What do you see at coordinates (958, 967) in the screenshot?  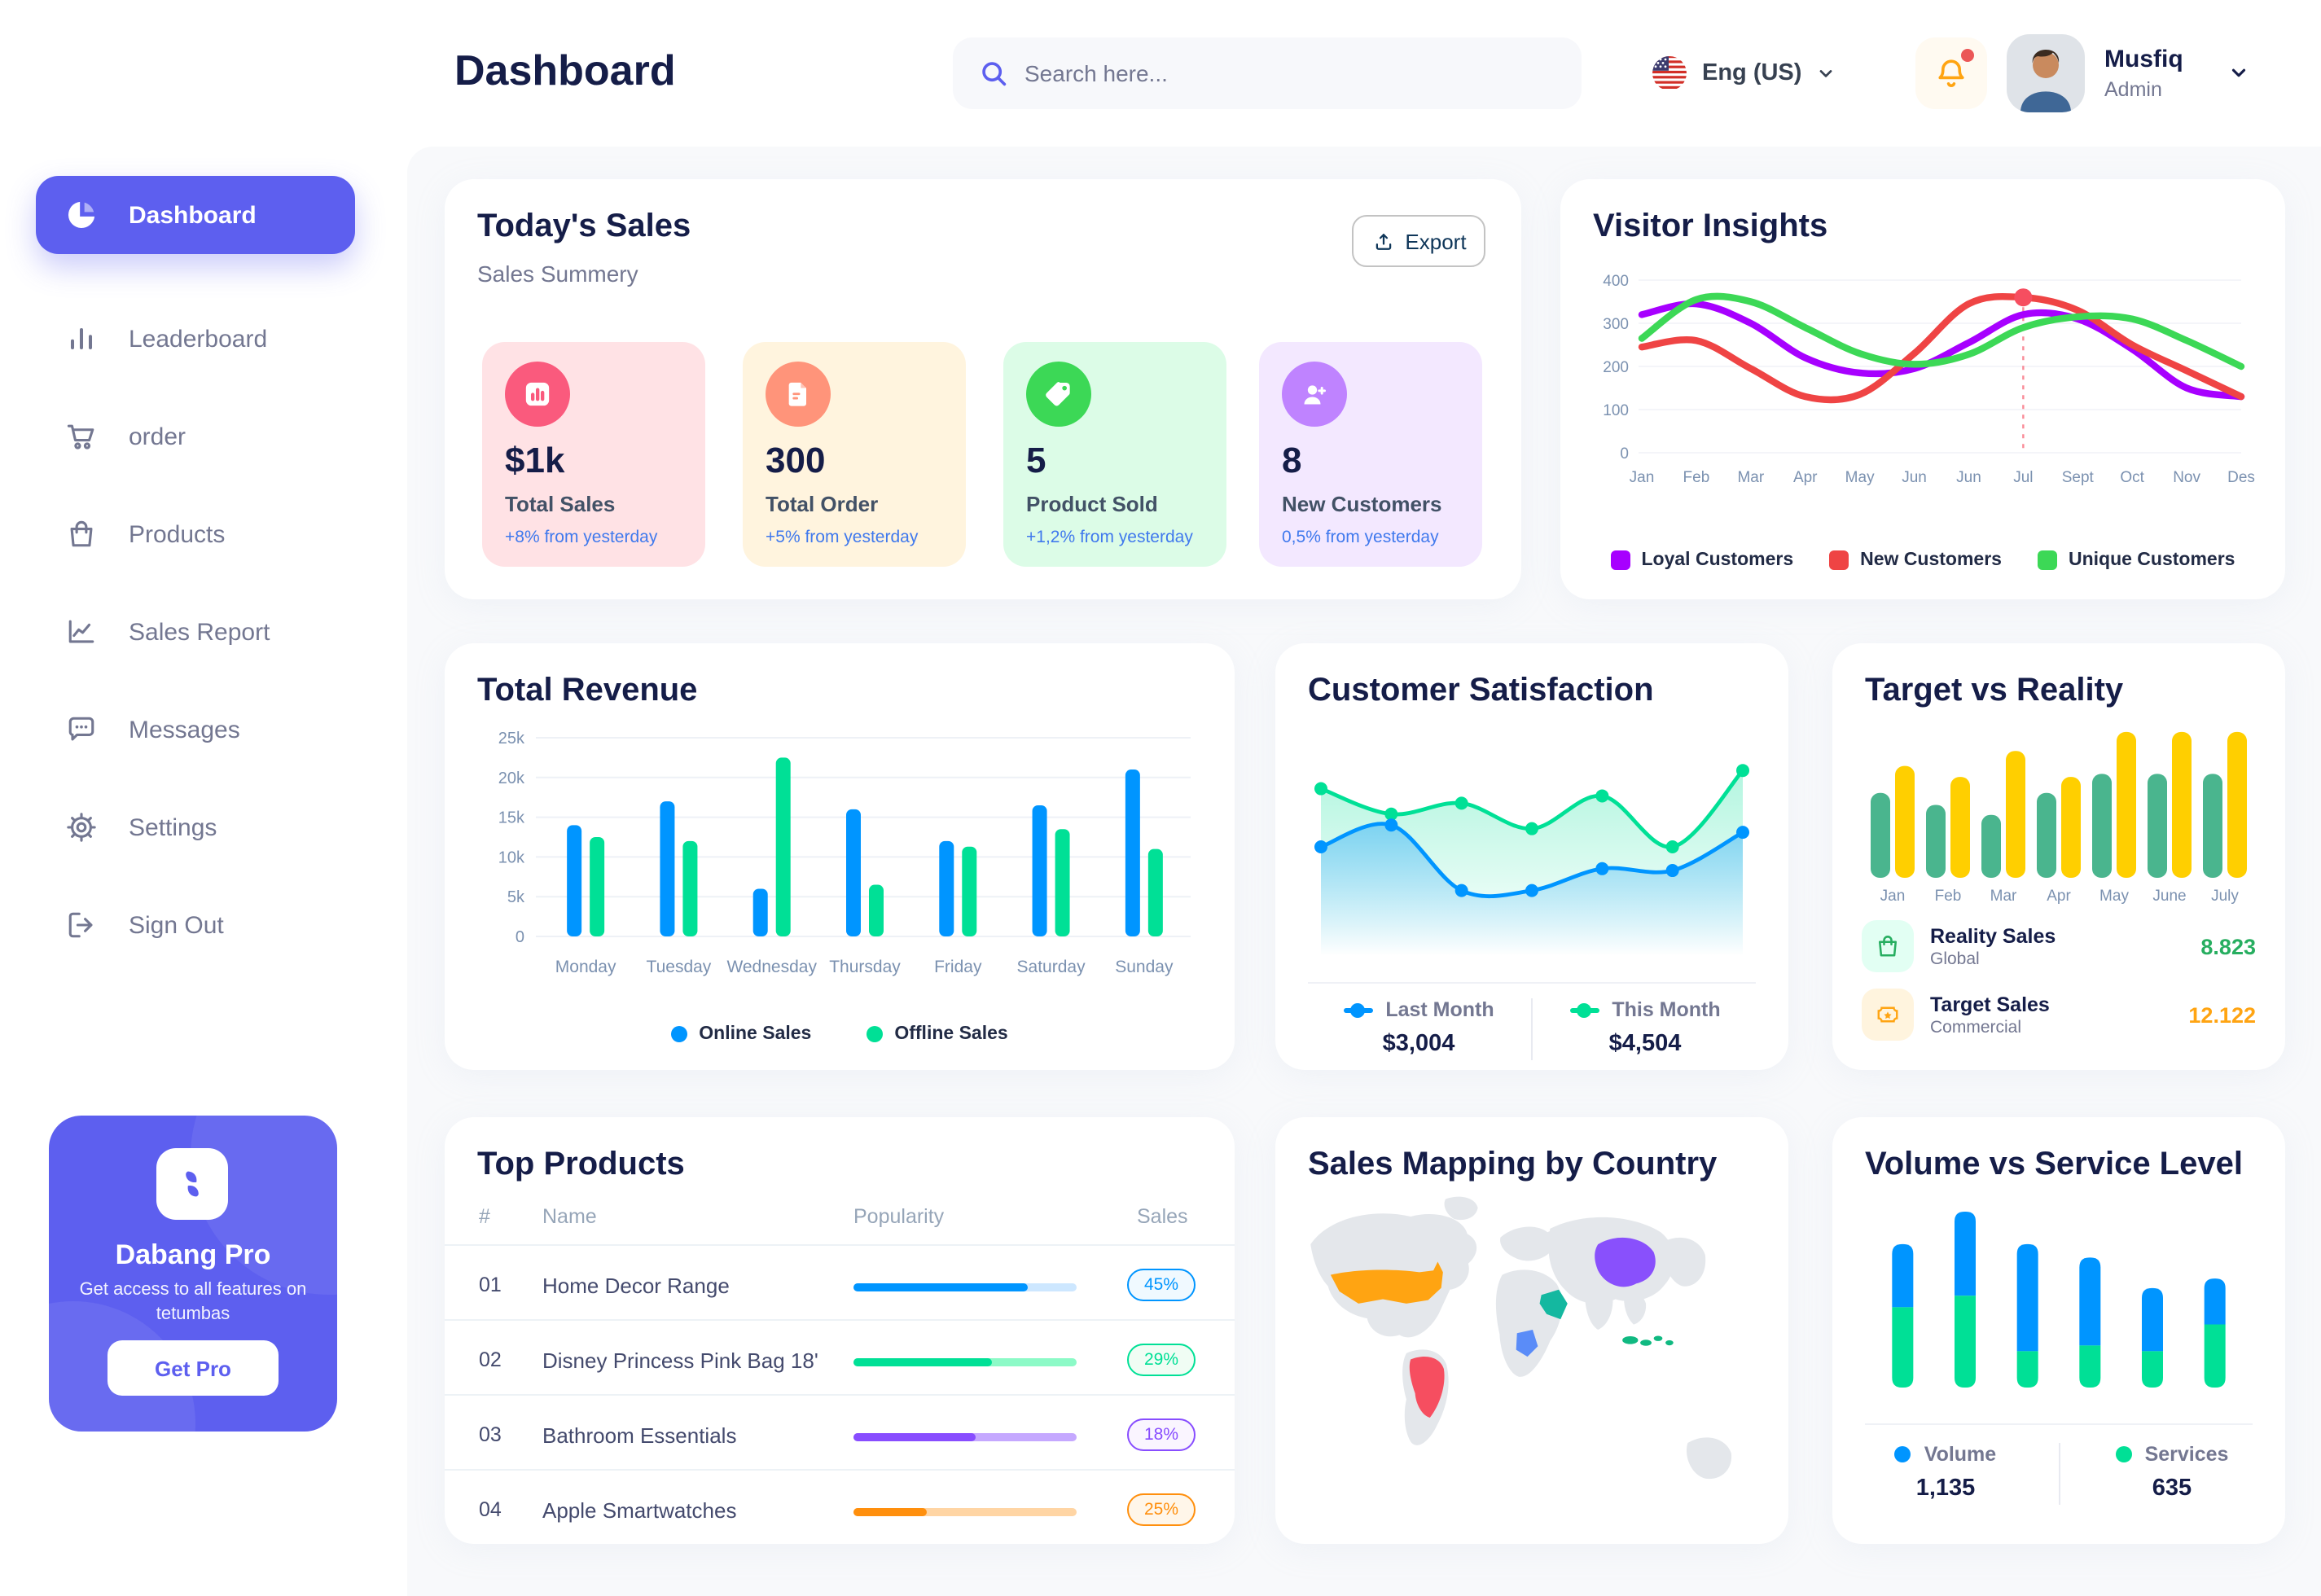 I see `svg-text: Friday` at bounding box center [958, 967].